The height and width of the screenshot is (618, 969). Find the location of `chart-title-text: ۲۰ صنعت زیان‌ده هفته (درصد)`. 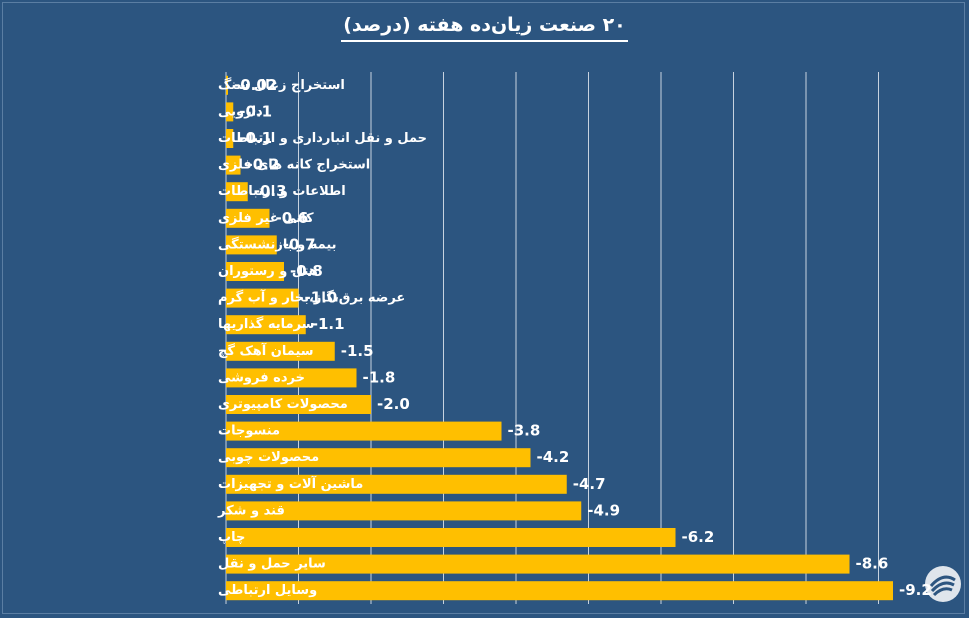

chart-title-text: ۲۰ صنعت زیان‌ده هفته (درصد) is located at coordinates (484, 28).